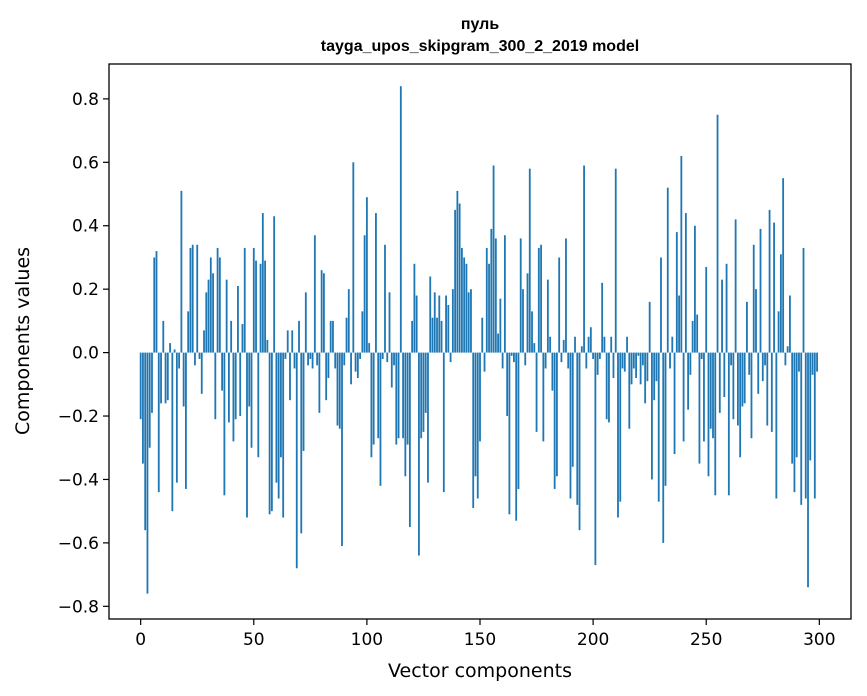  Describe the element at coordinates (85, 163) in the screenshot. I see `y-tick-label: 0.6` at that location.